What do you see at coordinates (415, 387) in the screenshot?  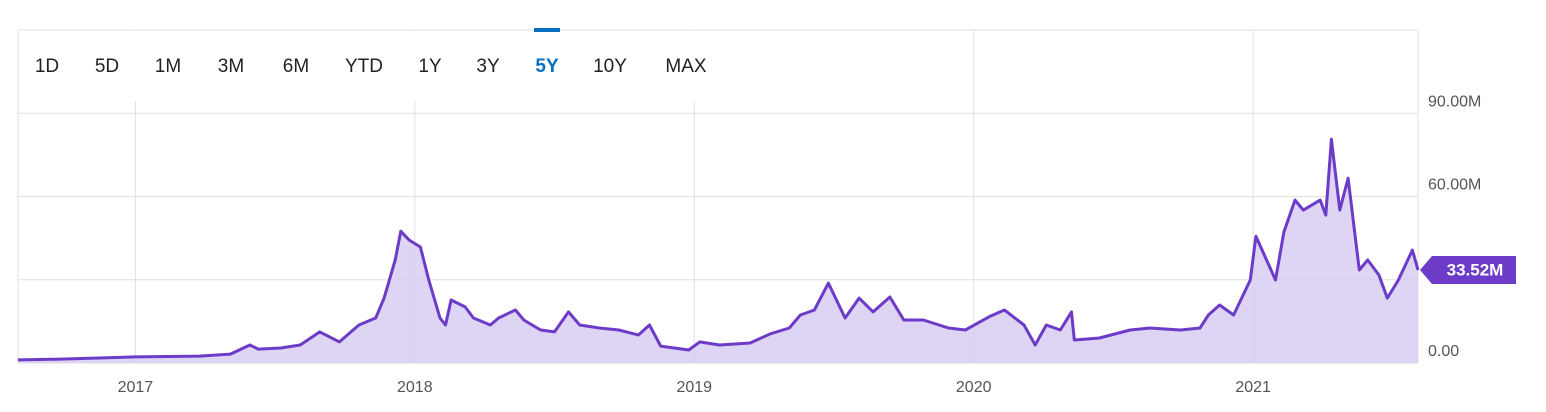 I see `x-tick-label: 2018` at bounding box center [415, 387].